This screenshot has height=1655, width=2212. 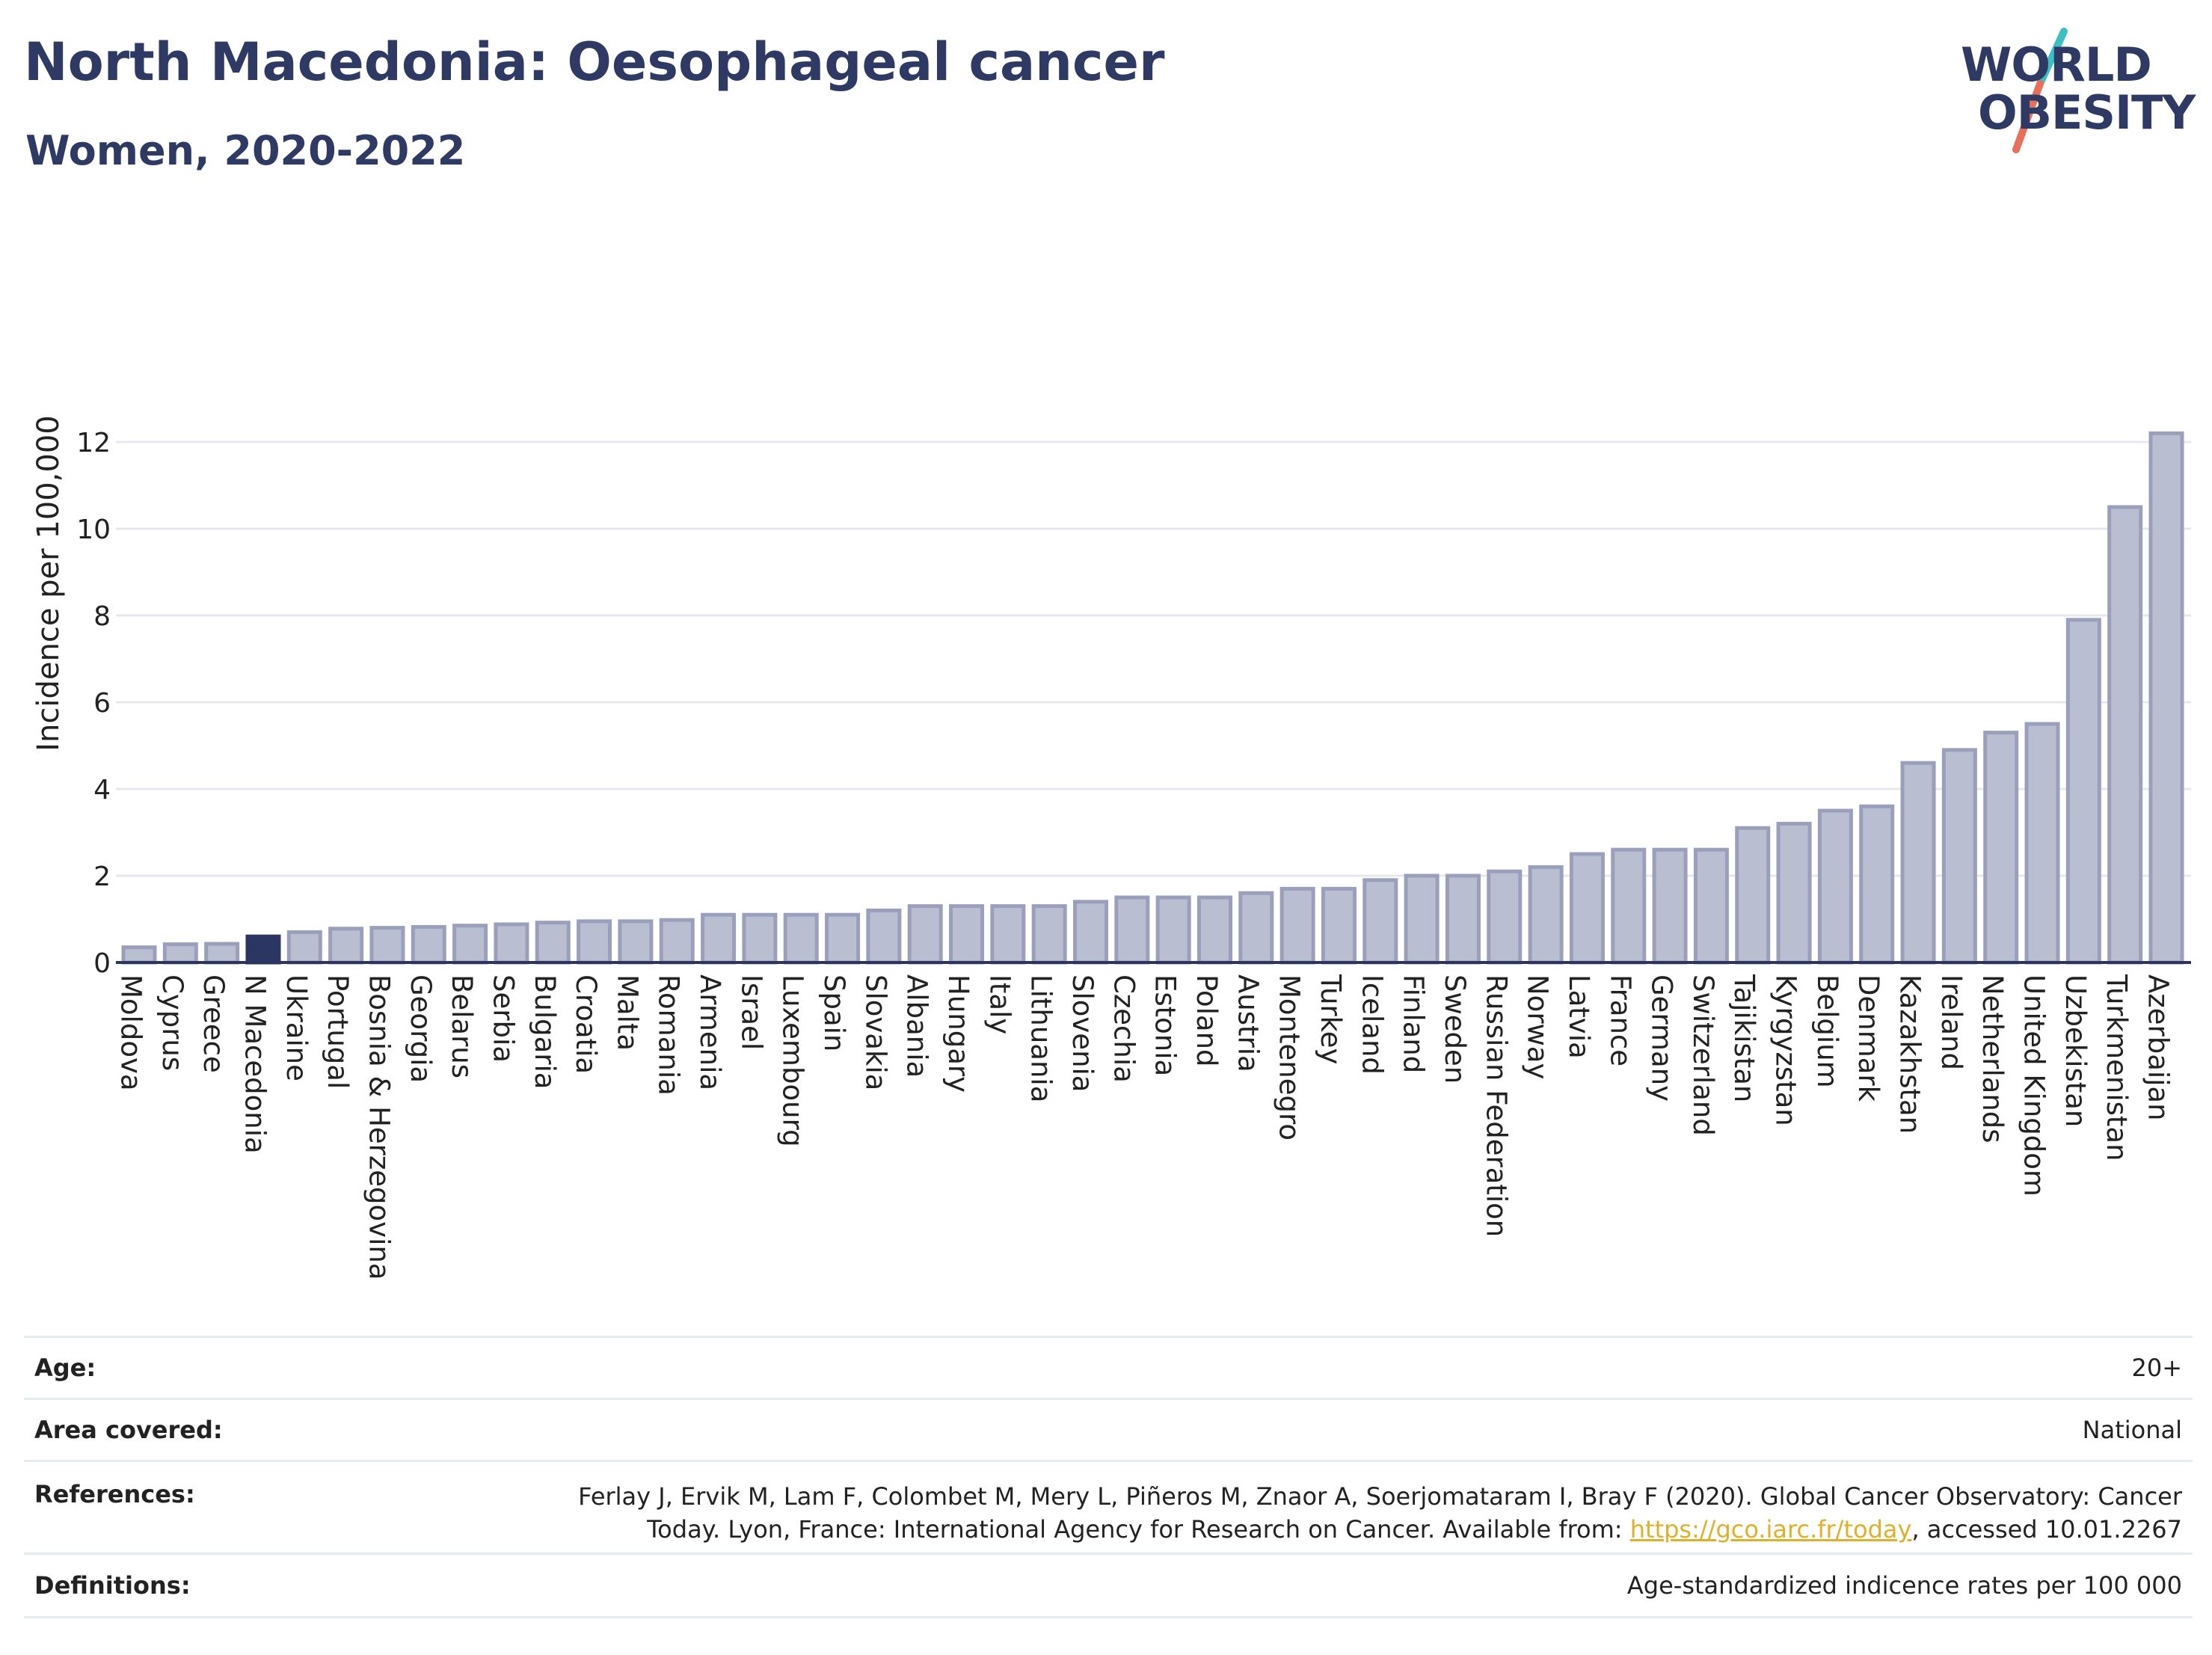 What do you see at coordinates (1579, 1016) in the screenshot?
I see `x-tick-label: Latvia` at bounding box center [1579, 1016].